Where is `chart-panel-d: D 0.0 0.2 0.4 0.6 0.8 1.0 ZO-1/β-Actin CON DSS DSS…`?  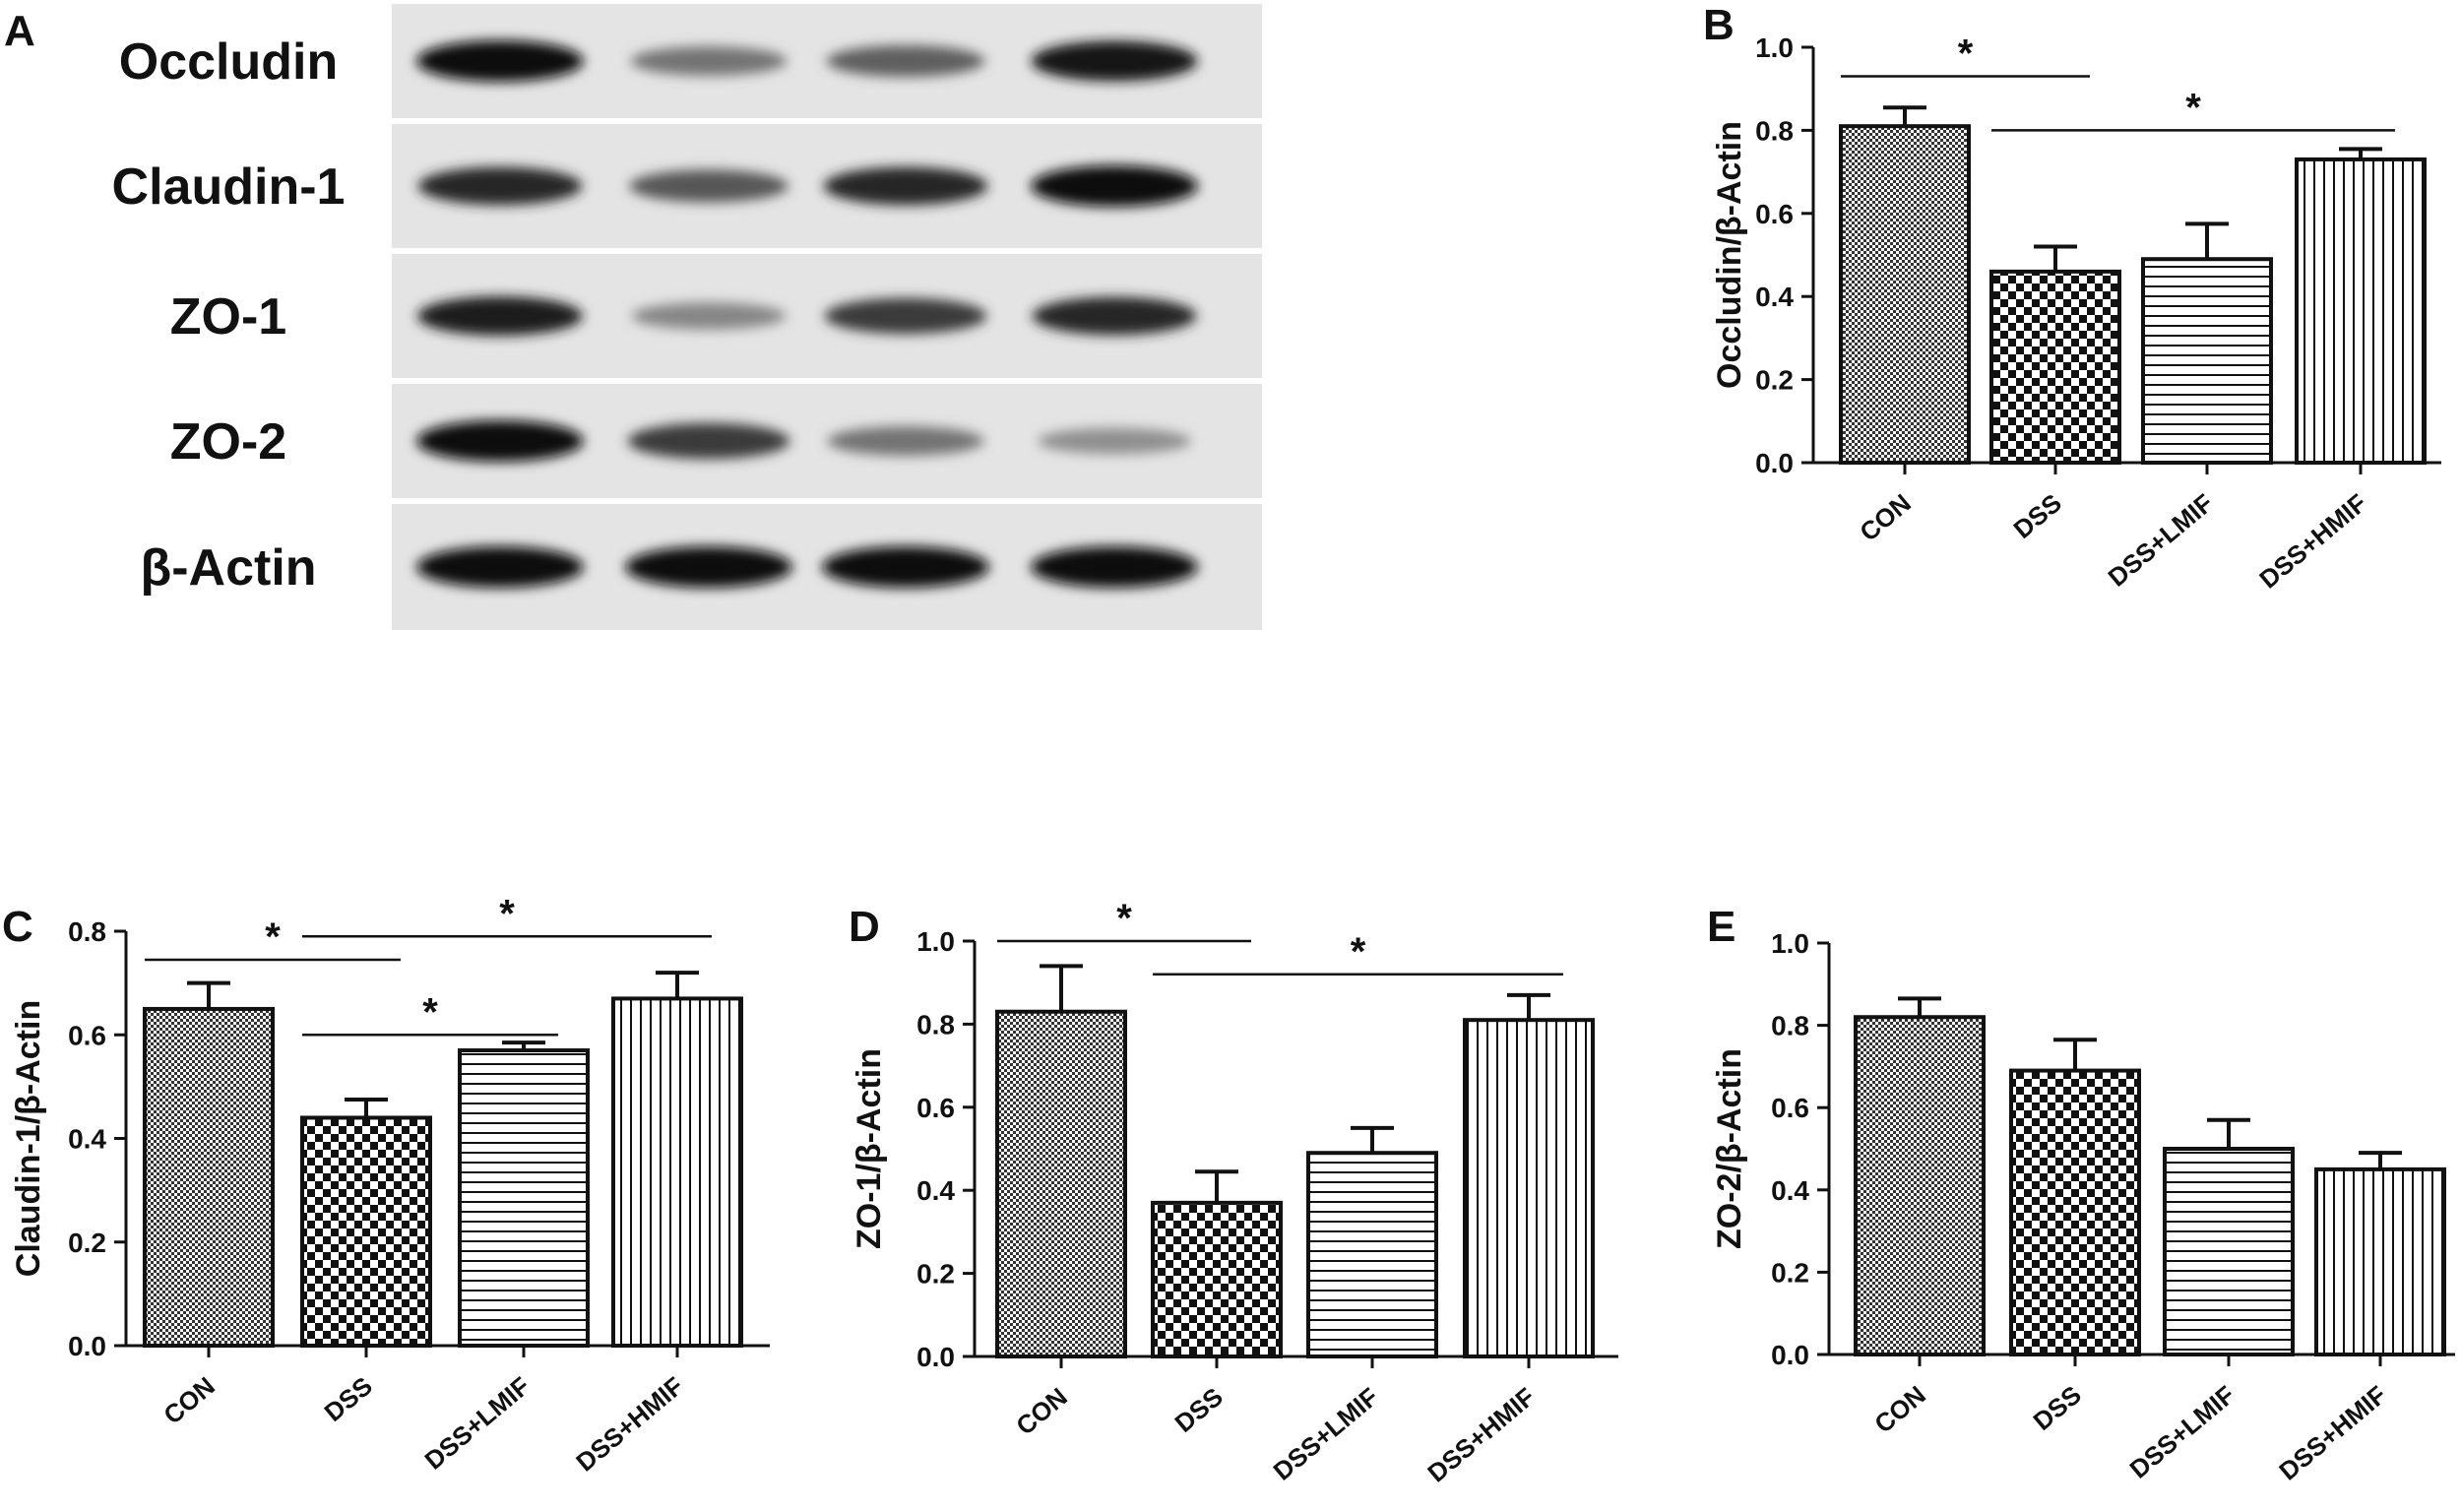 chart-panel-d: D 0.0 0.2 0.4 0.6 0.8 1.0 ZO-1/β-Actin CON DSS DSS… is located at coordinates (1233, 1192).